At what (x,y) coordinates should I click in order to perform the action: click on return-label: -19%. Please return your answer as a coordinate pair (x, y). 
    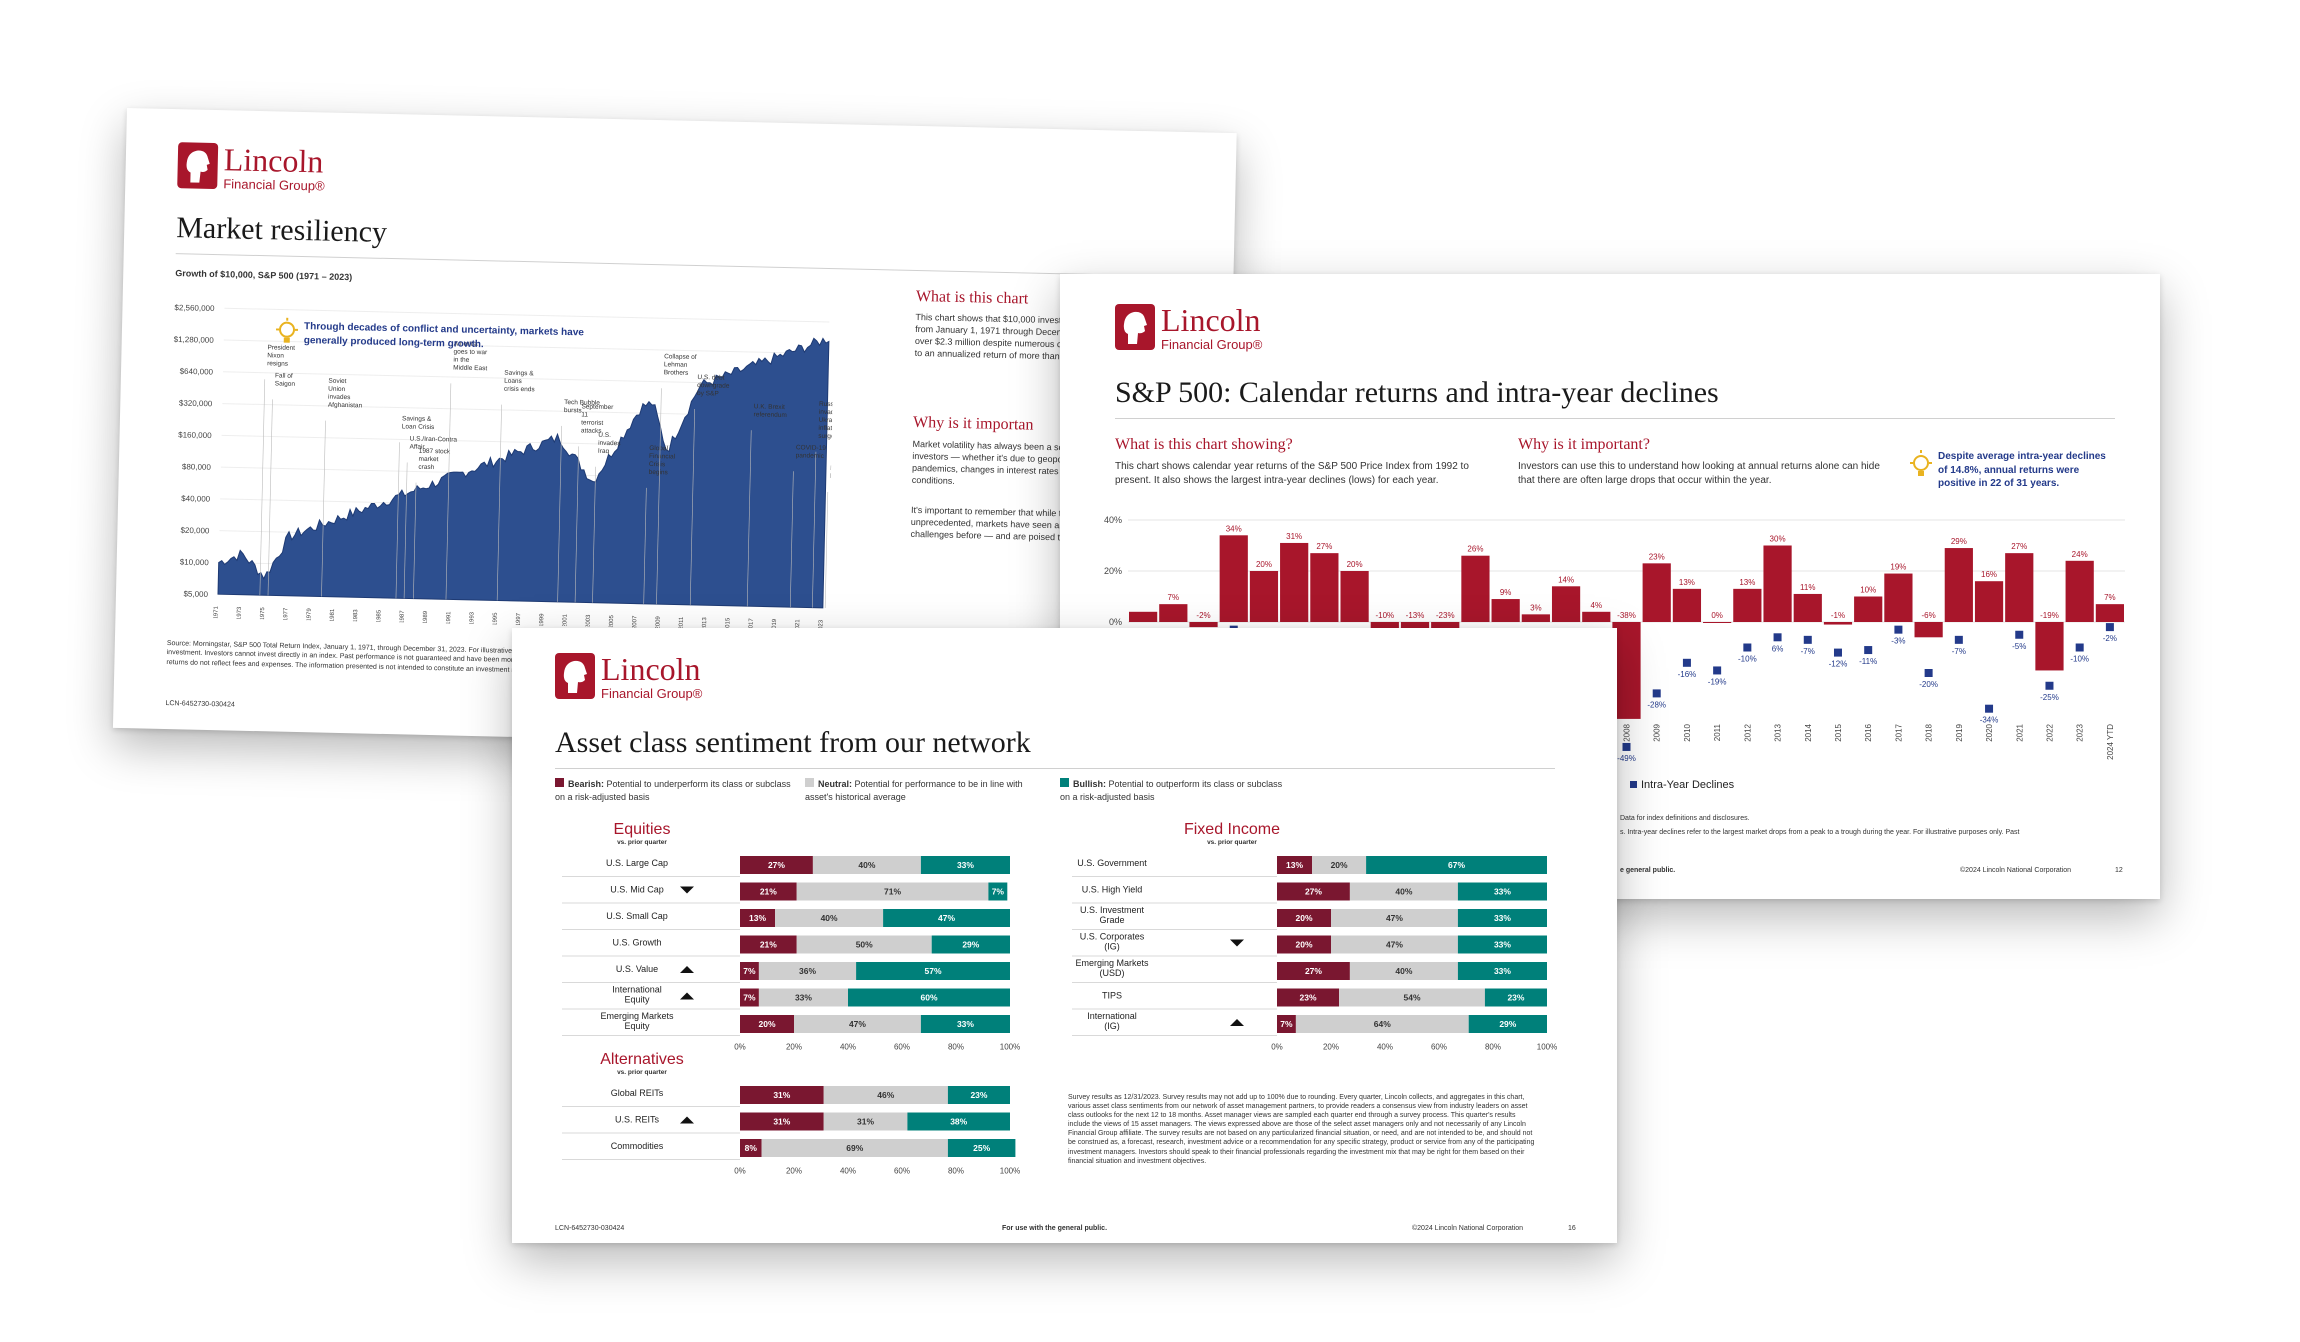
    Looking at the image, I should click on (2049, 615).